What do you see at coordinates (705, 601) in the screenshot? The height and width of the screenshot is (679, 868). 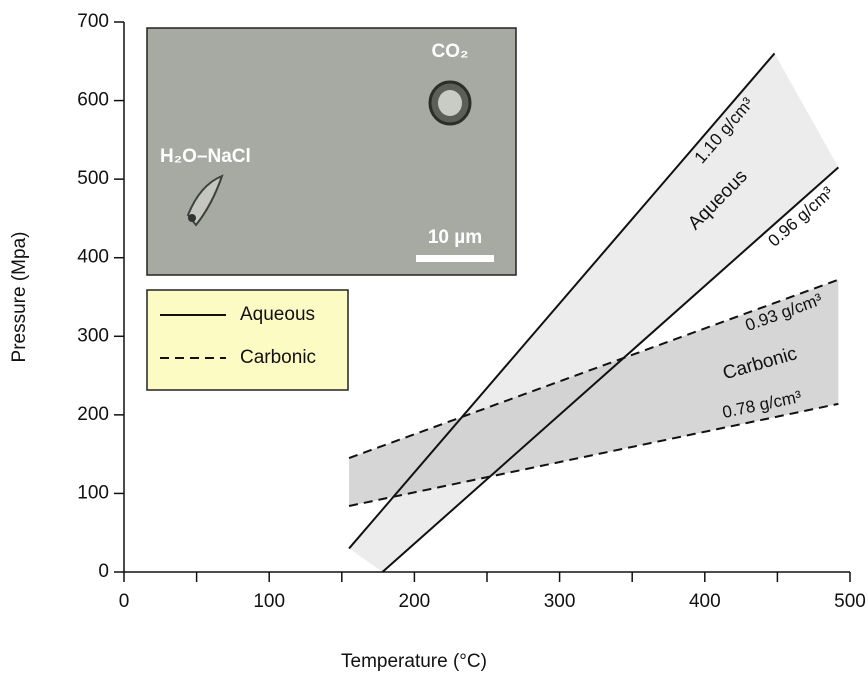 I see `x-tick-label: 400` at bounding box center [705, 601].